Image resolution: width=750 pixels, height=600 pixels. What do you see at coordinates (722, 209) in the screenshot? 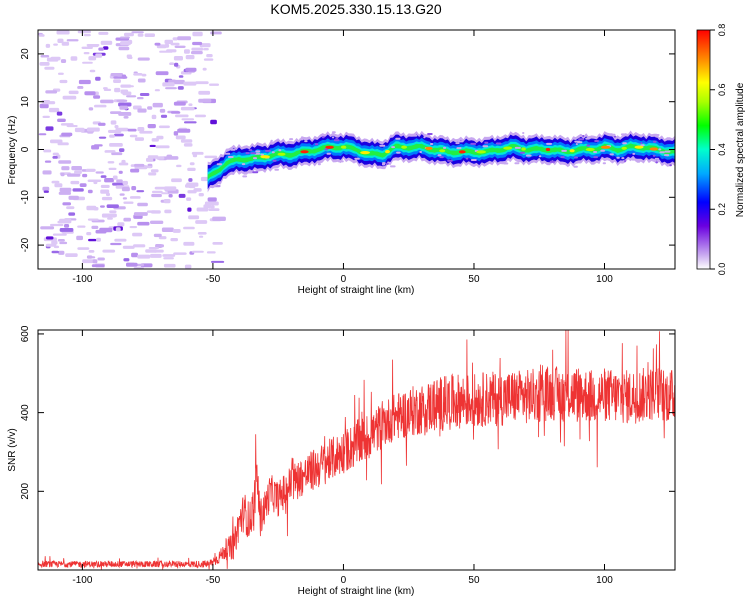
I see `colorbar-tick-label: 0.2` at bounding box center [722, 209].